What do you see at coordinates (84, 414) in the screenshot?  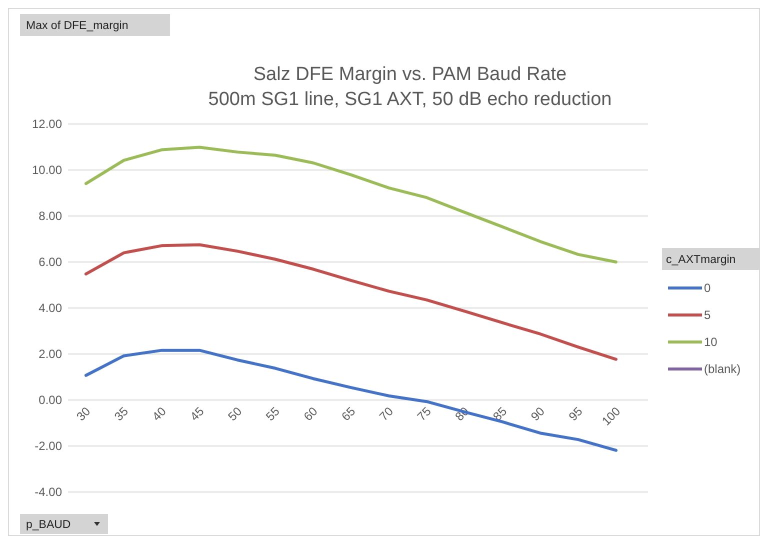 I see `x-tick-label: 30` at bounding box center [84, 414].